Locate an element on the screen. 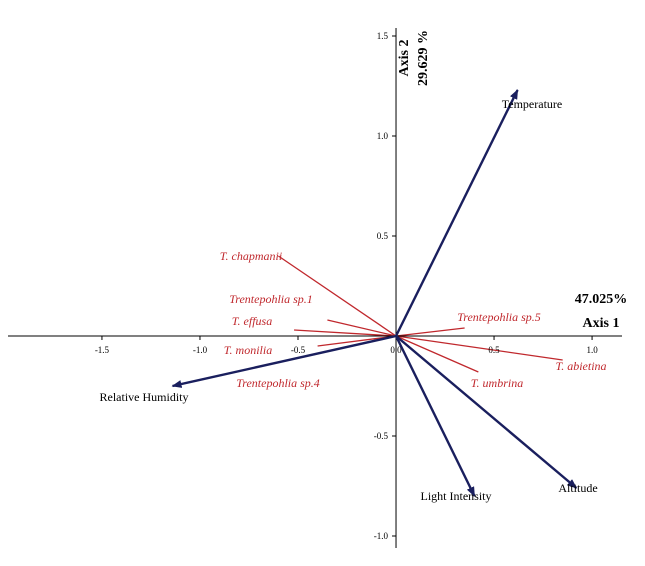 The width and height of the screenshot is (645, 566). x-axis-title: Axis 1 is located at coordinates (601, 323).